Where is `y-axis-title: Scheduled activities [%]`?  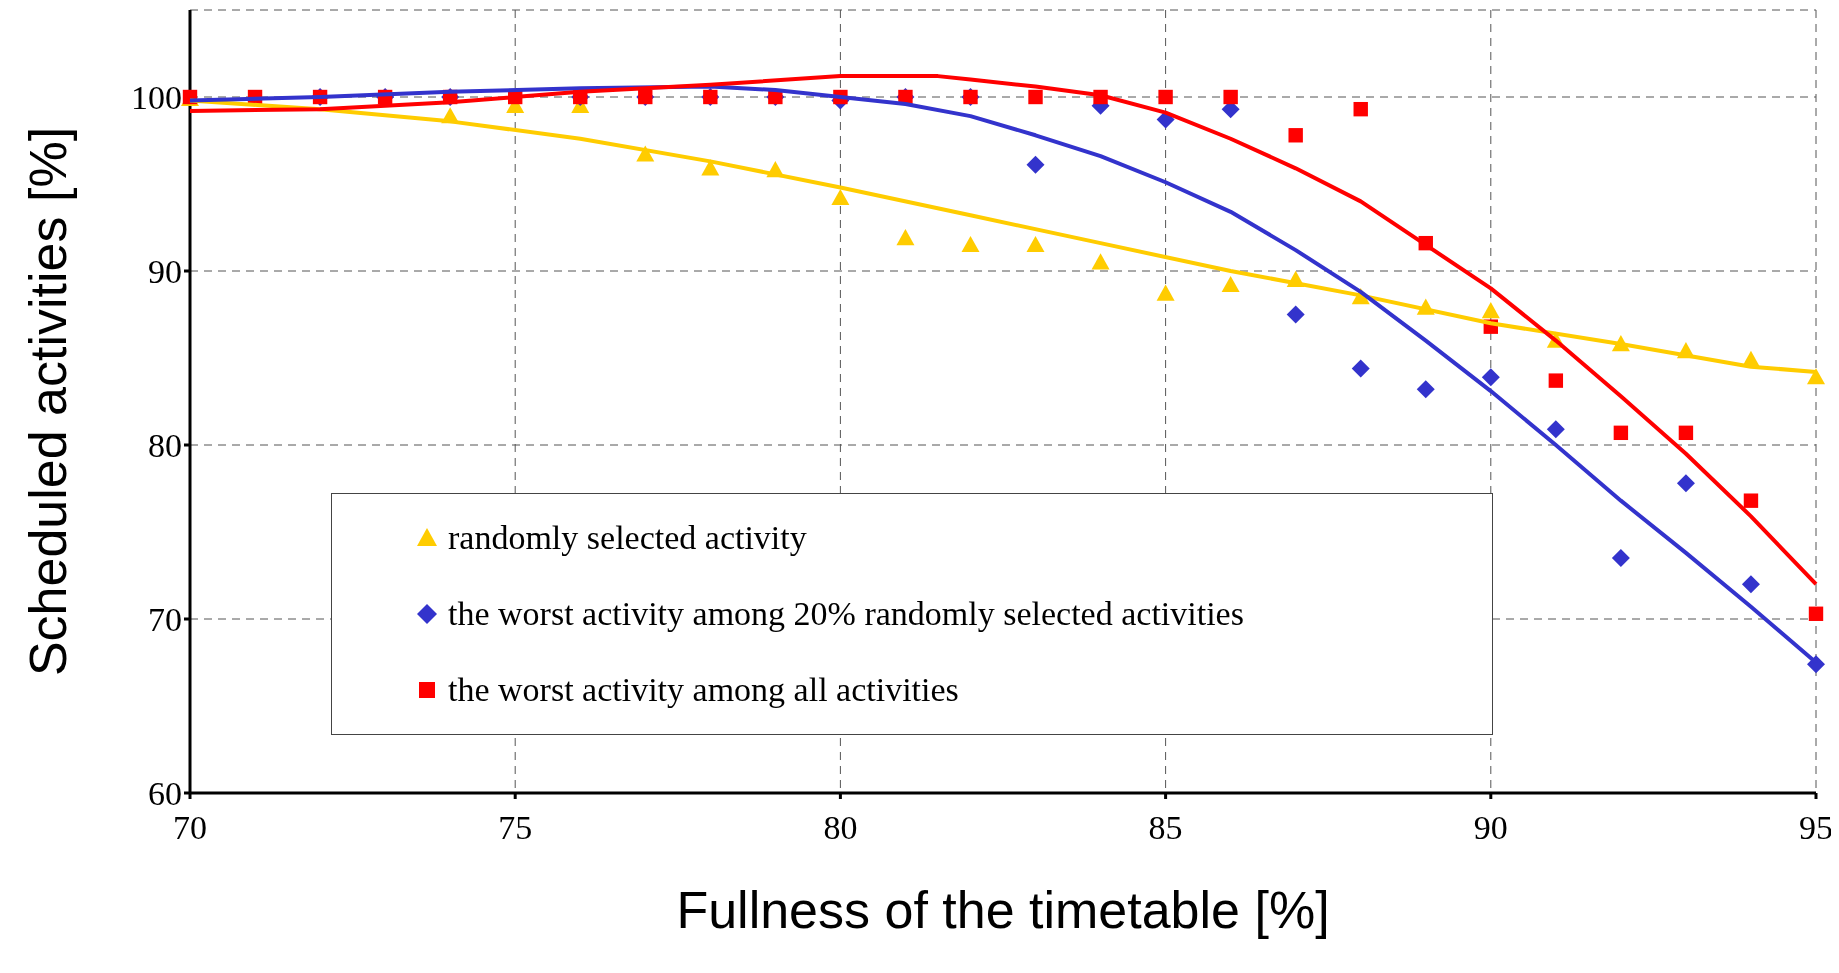 y-axis-title: Scheduled activities [%] is located at coordinates (48, 401).